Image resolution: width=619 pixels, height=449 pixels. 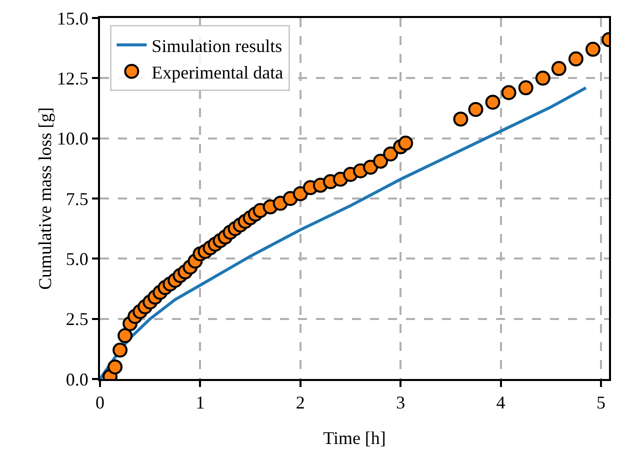 I want to click on x-axis-title: Time [h], so click(x=354, y=438).